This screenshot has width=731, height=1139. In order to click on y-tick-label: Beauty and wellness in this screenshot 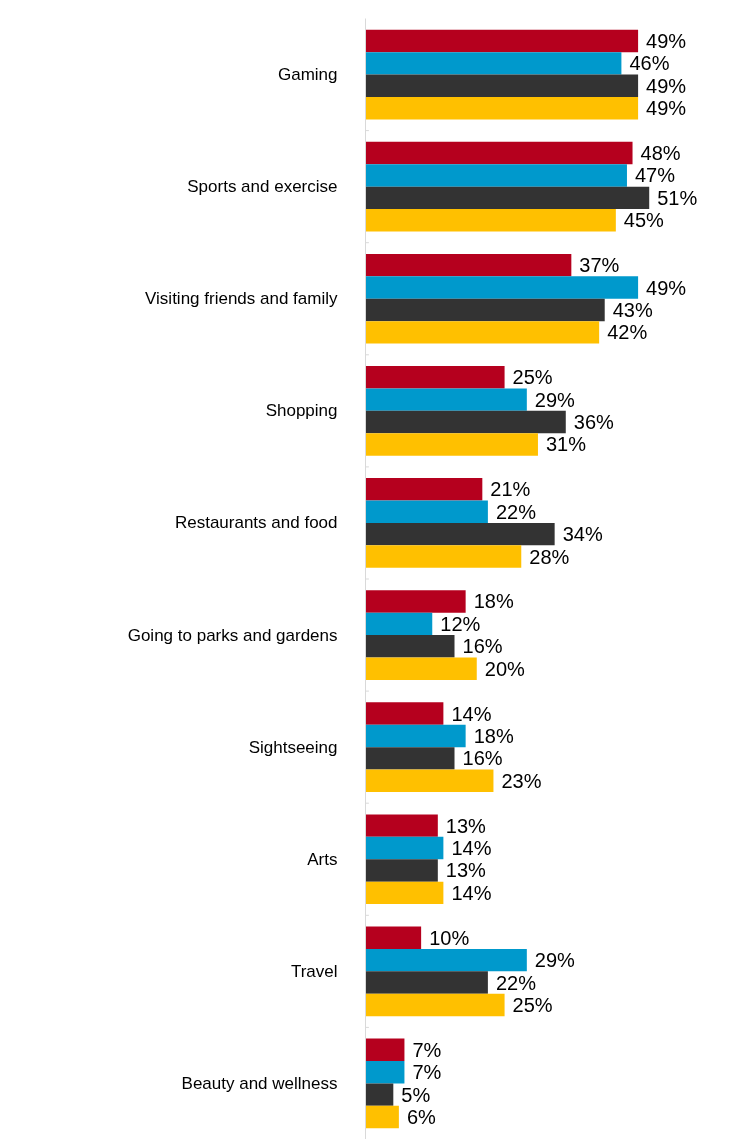, I will do `click(259, 1083)`.